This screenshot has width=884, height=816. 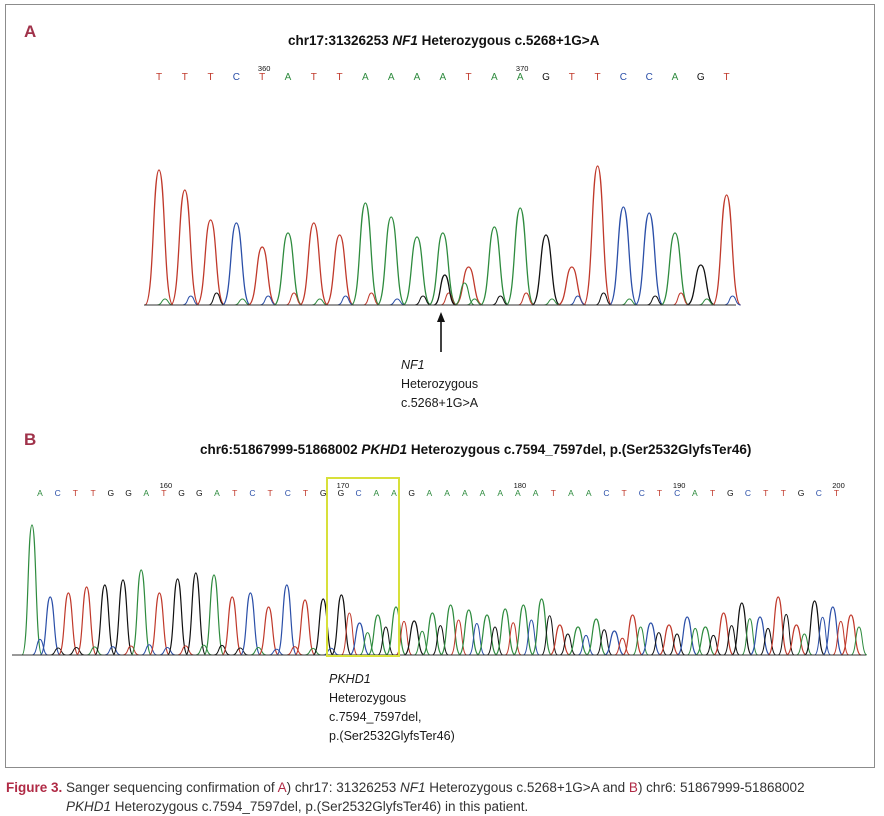 What do you see at coordinates (34, 787) in the screenshot?
I see `caption-figure-number: Figure 3.` at bounding box center [34, 787].